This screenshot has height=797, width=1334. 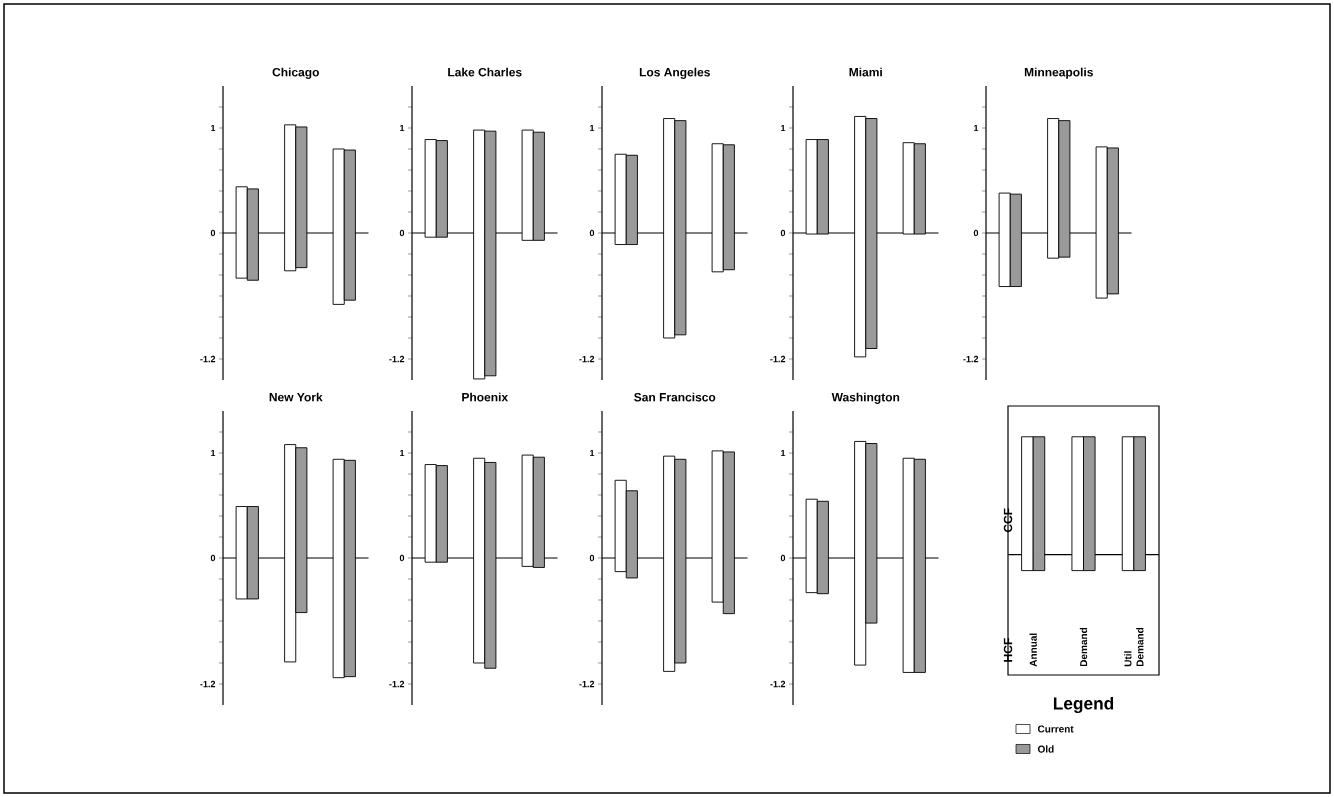 I want to click on chart-title: Miami, so click(x=865, y=72).